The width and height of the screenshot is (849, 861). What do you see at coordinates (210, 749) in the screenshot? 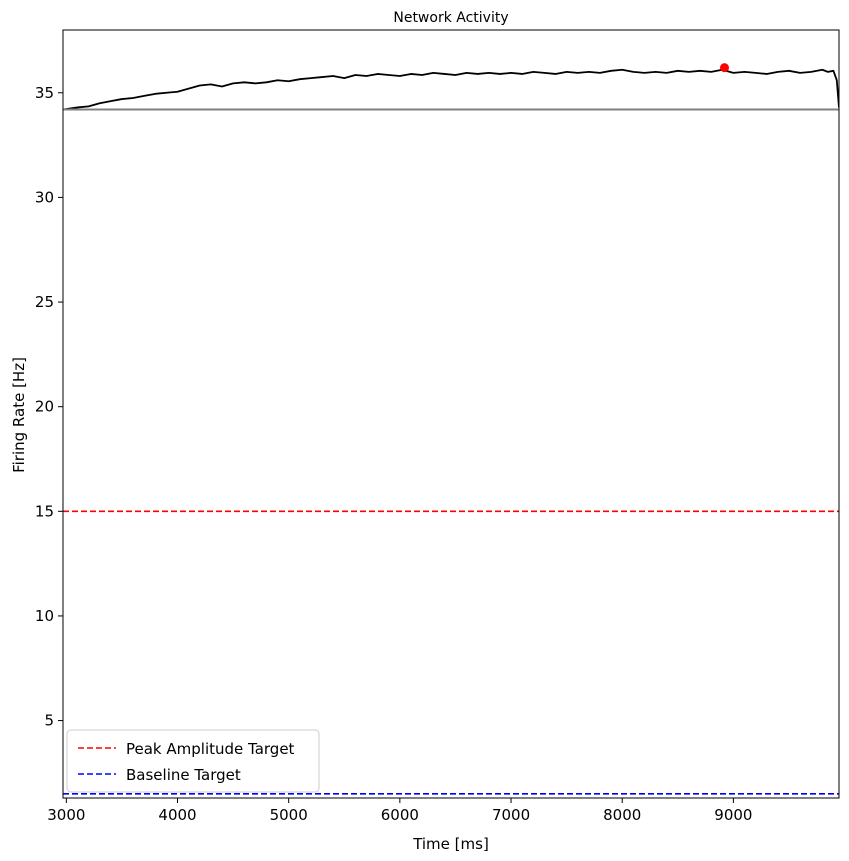
I see `legend-label-peak-amplitude-target: Peak Amplitude Target` at bounding box center [210, 749].